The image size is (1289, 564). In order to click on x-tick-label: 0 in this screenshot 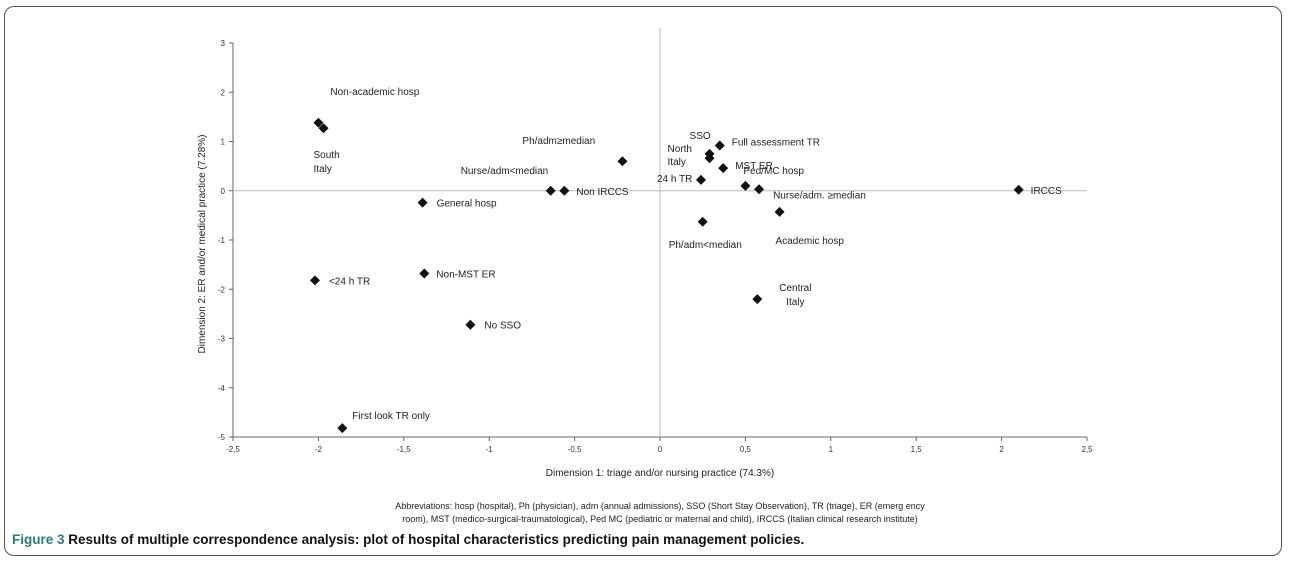, I will do `click(660, 449)`.